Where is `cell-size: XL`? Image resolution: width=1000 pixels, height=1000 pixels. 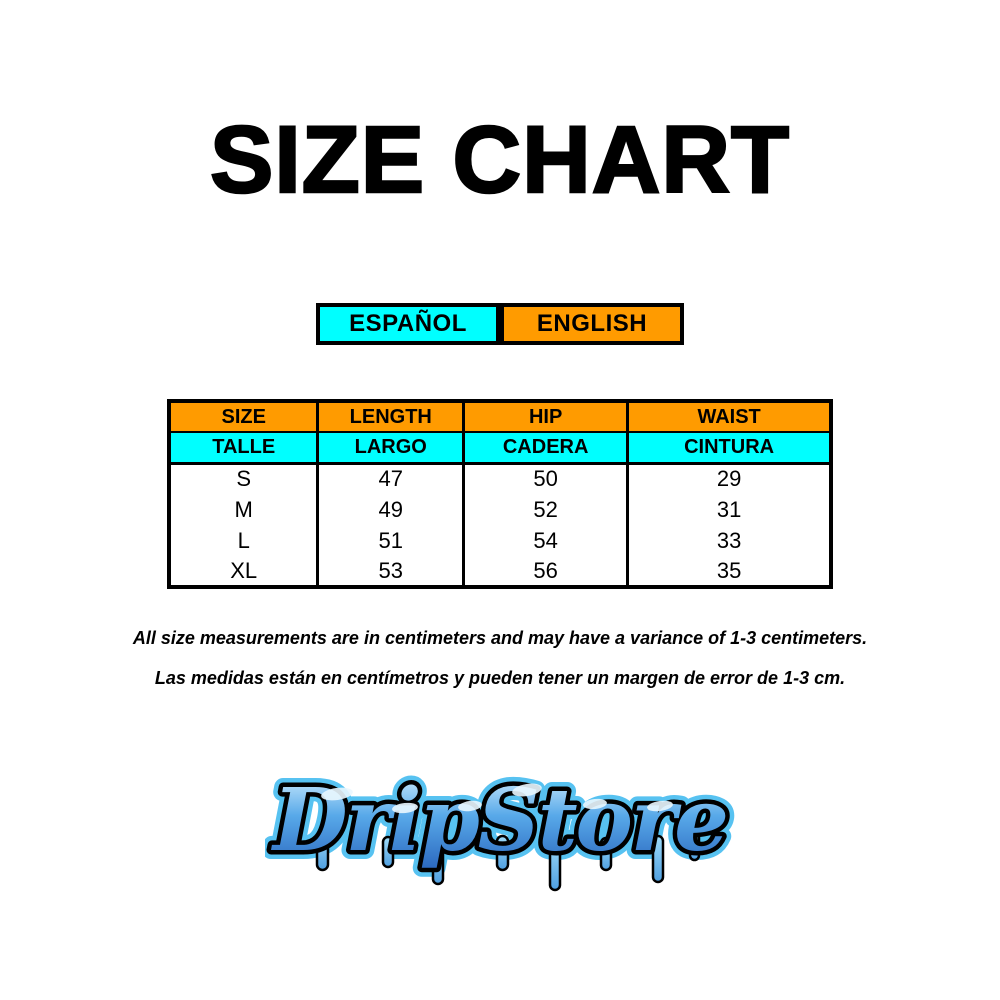
cell-size: XL is located at coordinates (243, 571).